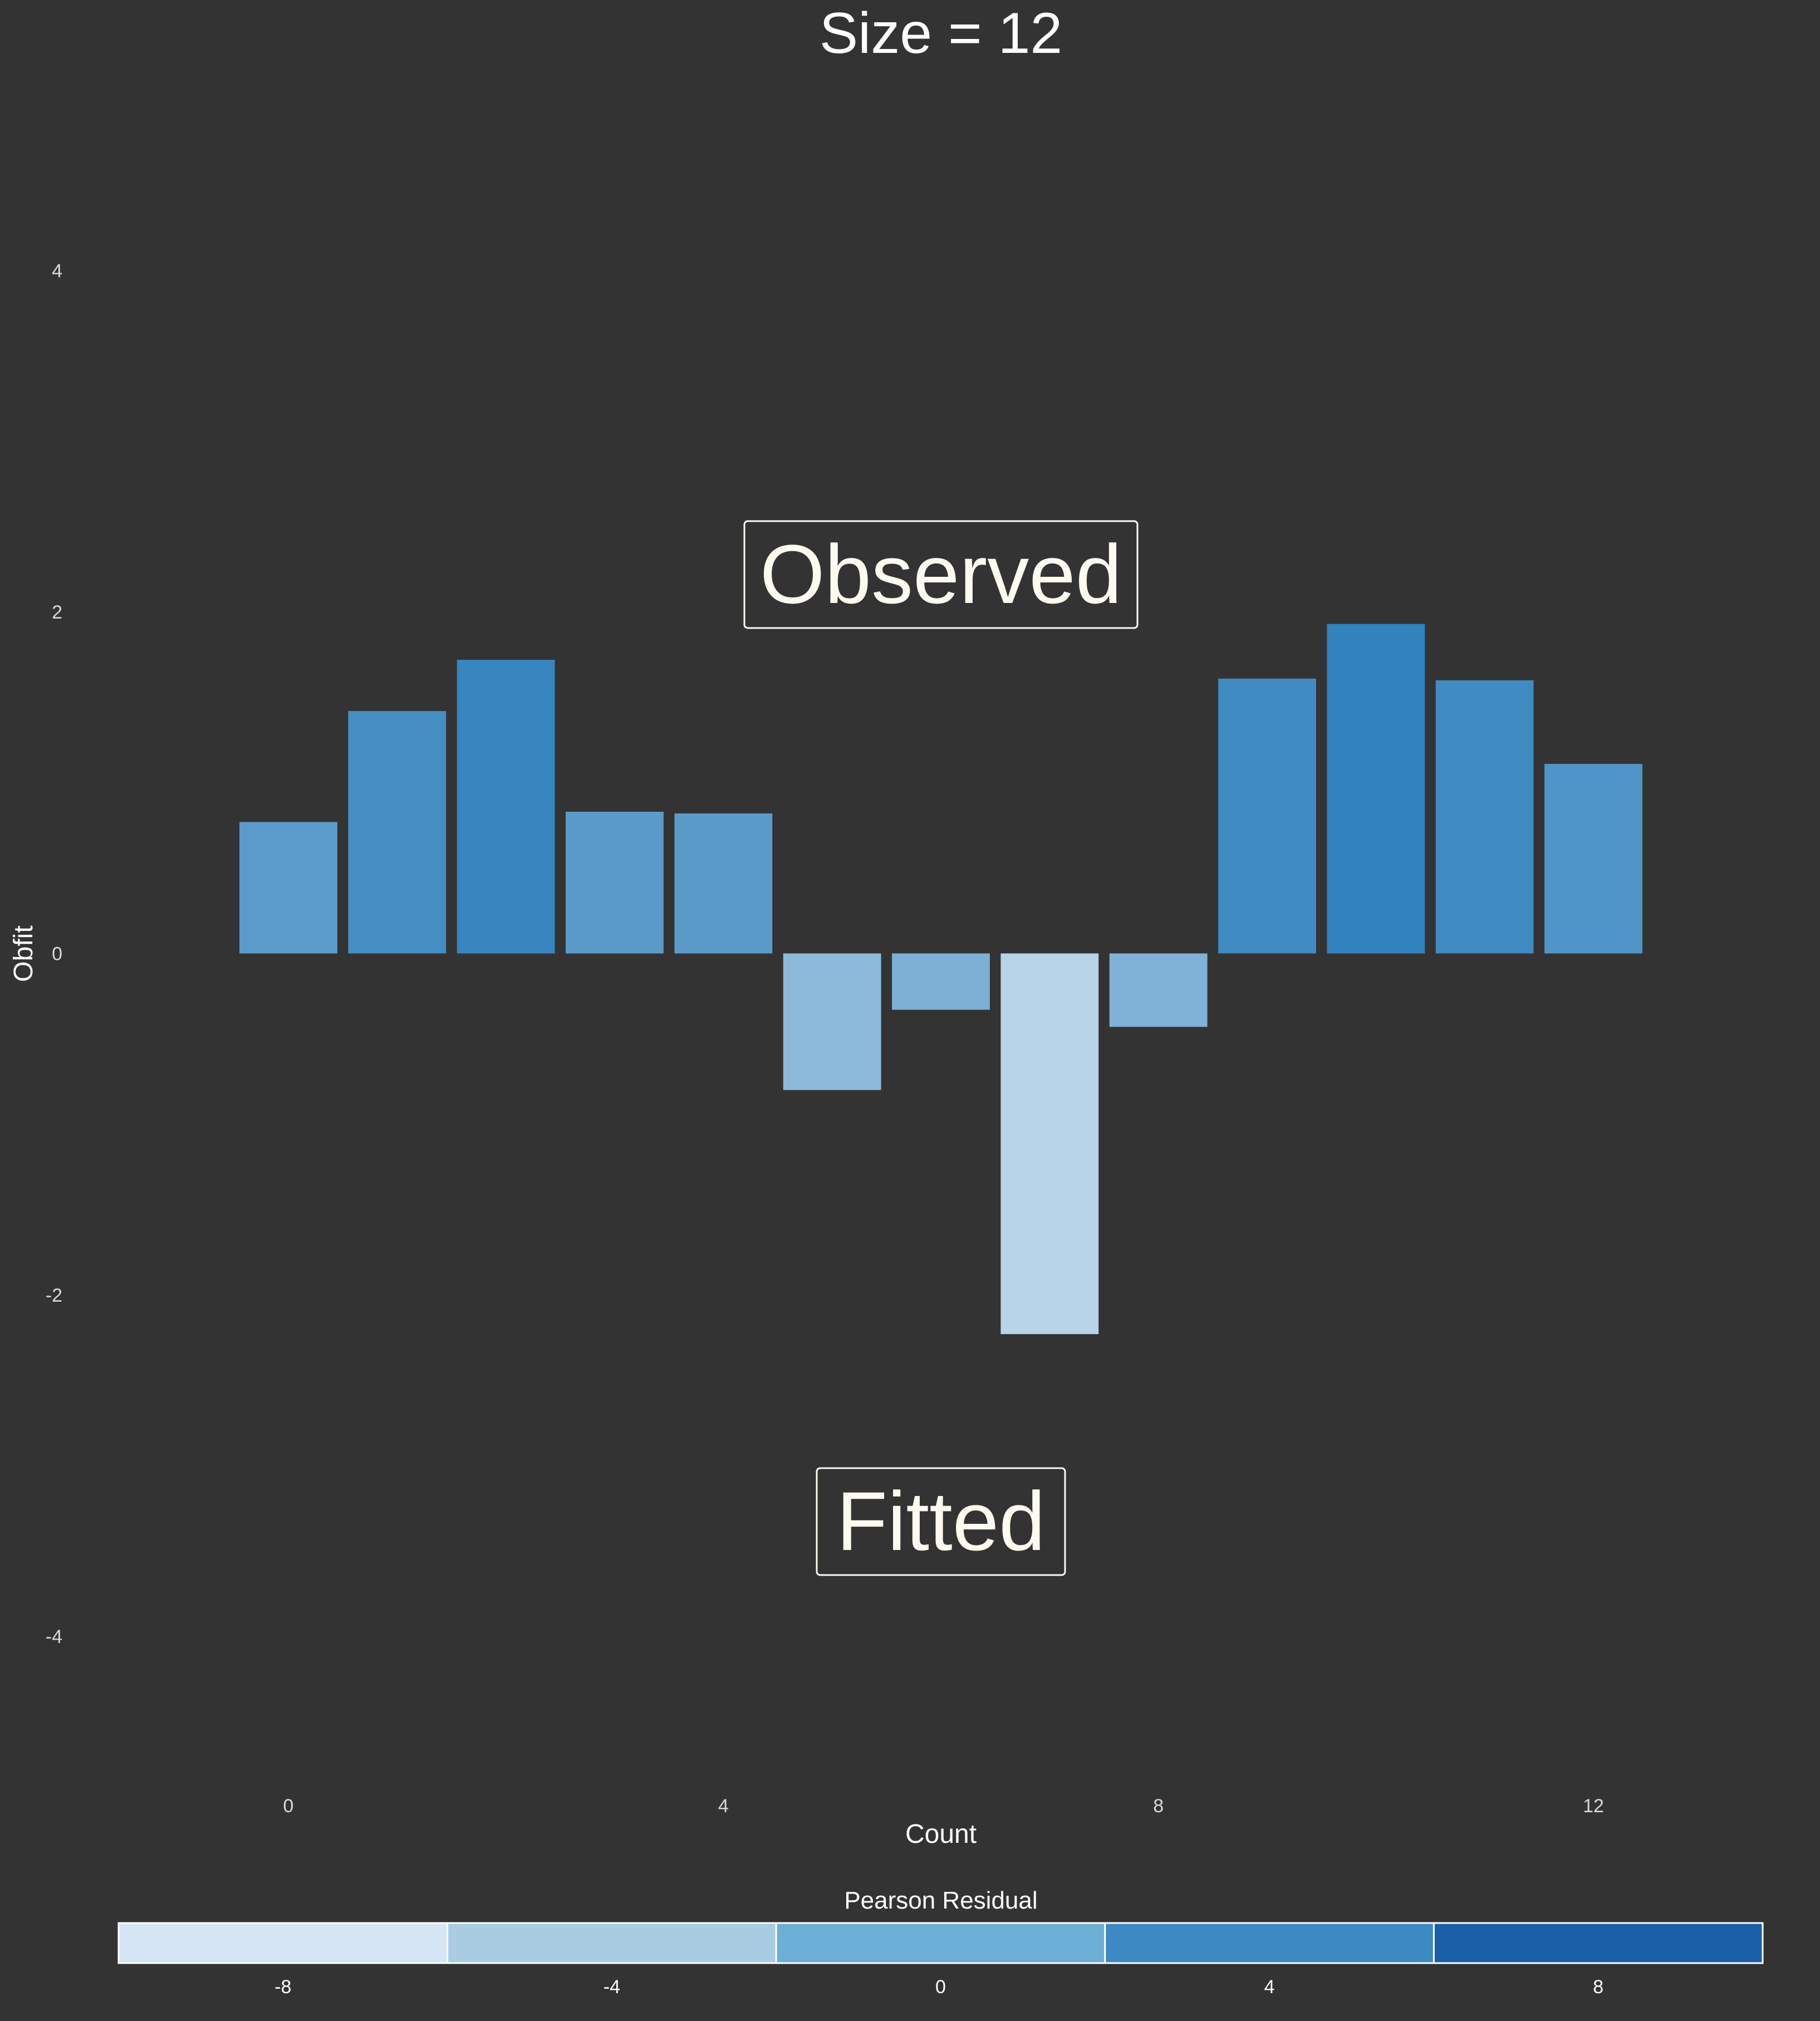 Image resolution: width=1820 pixels, height=2021 pixels. Describe the element at coordinates (57, 612) in the screenshot. I see `y-tick-label: 2` at that location.